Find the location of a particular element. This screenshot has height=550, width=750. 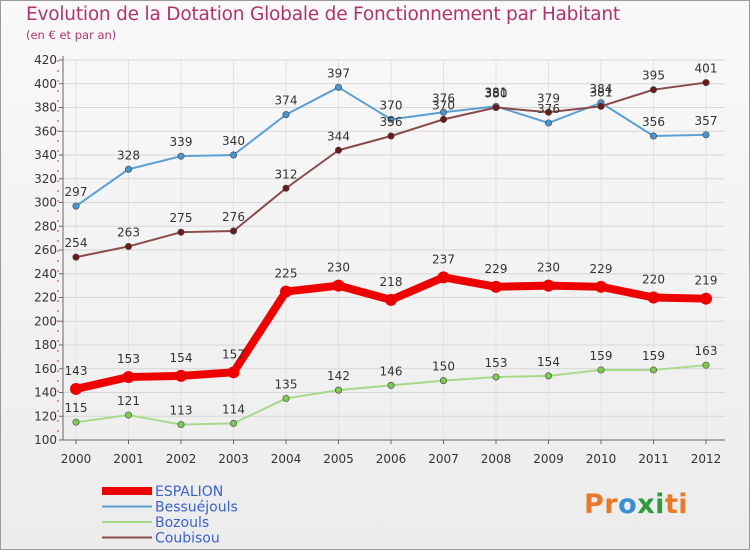

data-label-espalion: 143 is located at coordinates (76, 371).